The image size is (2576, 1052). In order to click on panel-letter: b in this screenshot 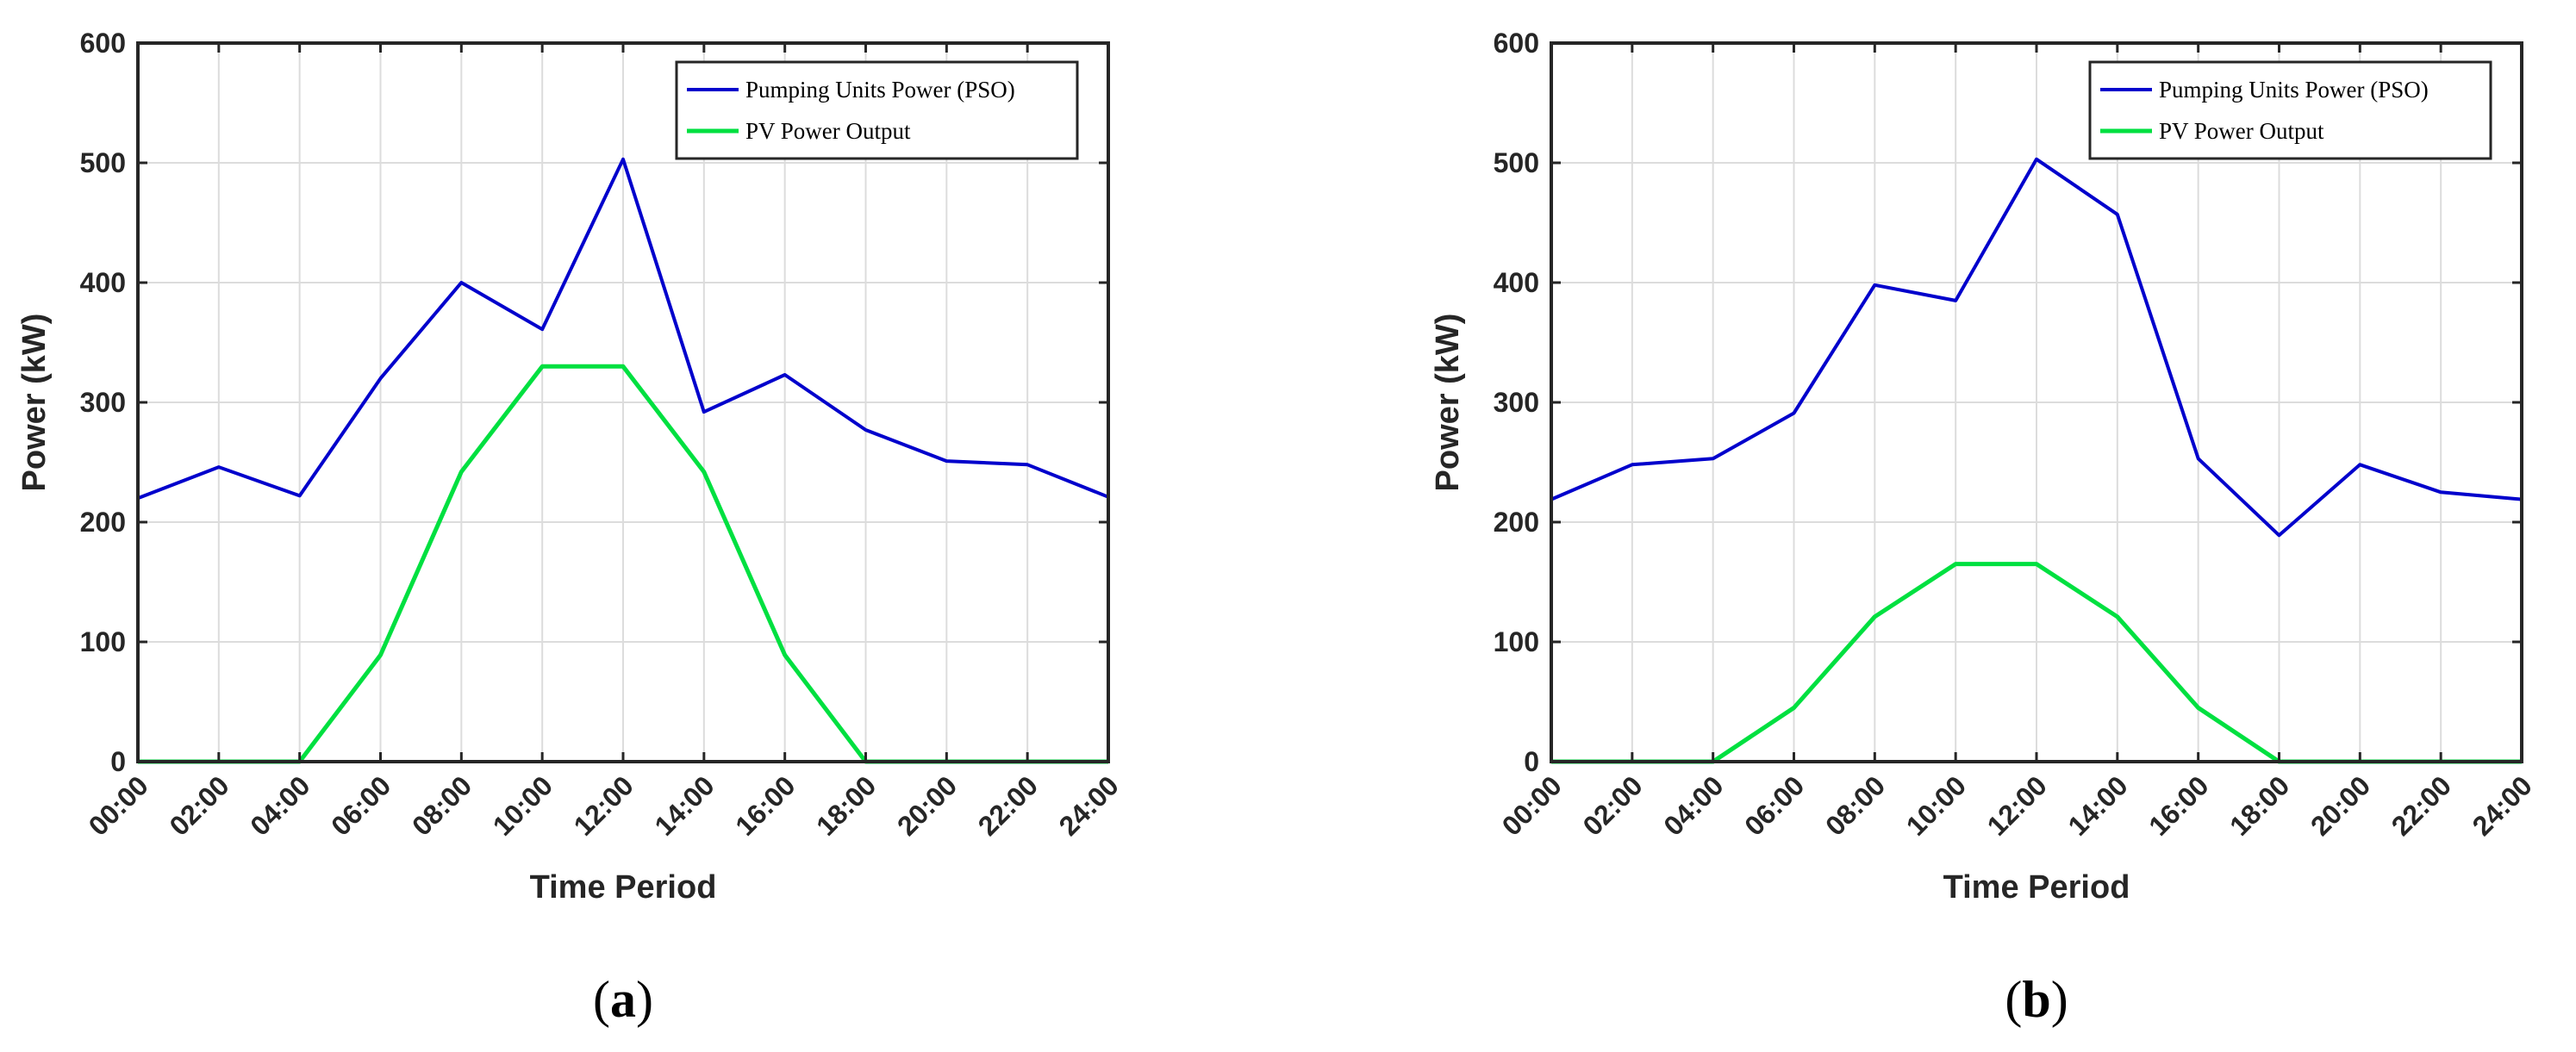, I will do `click(2036, 999)`.